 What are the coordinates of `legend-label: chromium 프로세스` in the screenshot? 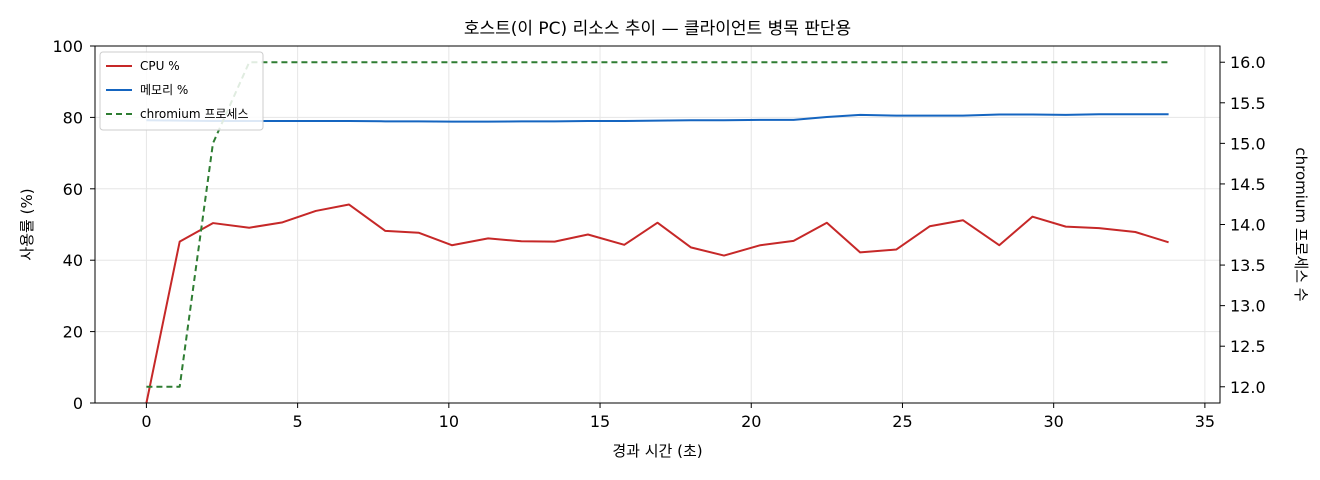 It's located at (194, 114).